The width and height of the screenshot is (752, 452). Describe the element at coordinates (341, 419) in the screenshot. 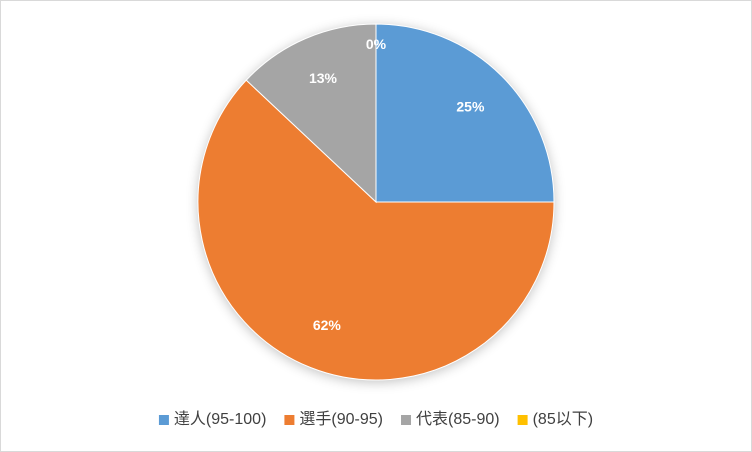

I see `legend-label: 選手(90-95)` at that location.